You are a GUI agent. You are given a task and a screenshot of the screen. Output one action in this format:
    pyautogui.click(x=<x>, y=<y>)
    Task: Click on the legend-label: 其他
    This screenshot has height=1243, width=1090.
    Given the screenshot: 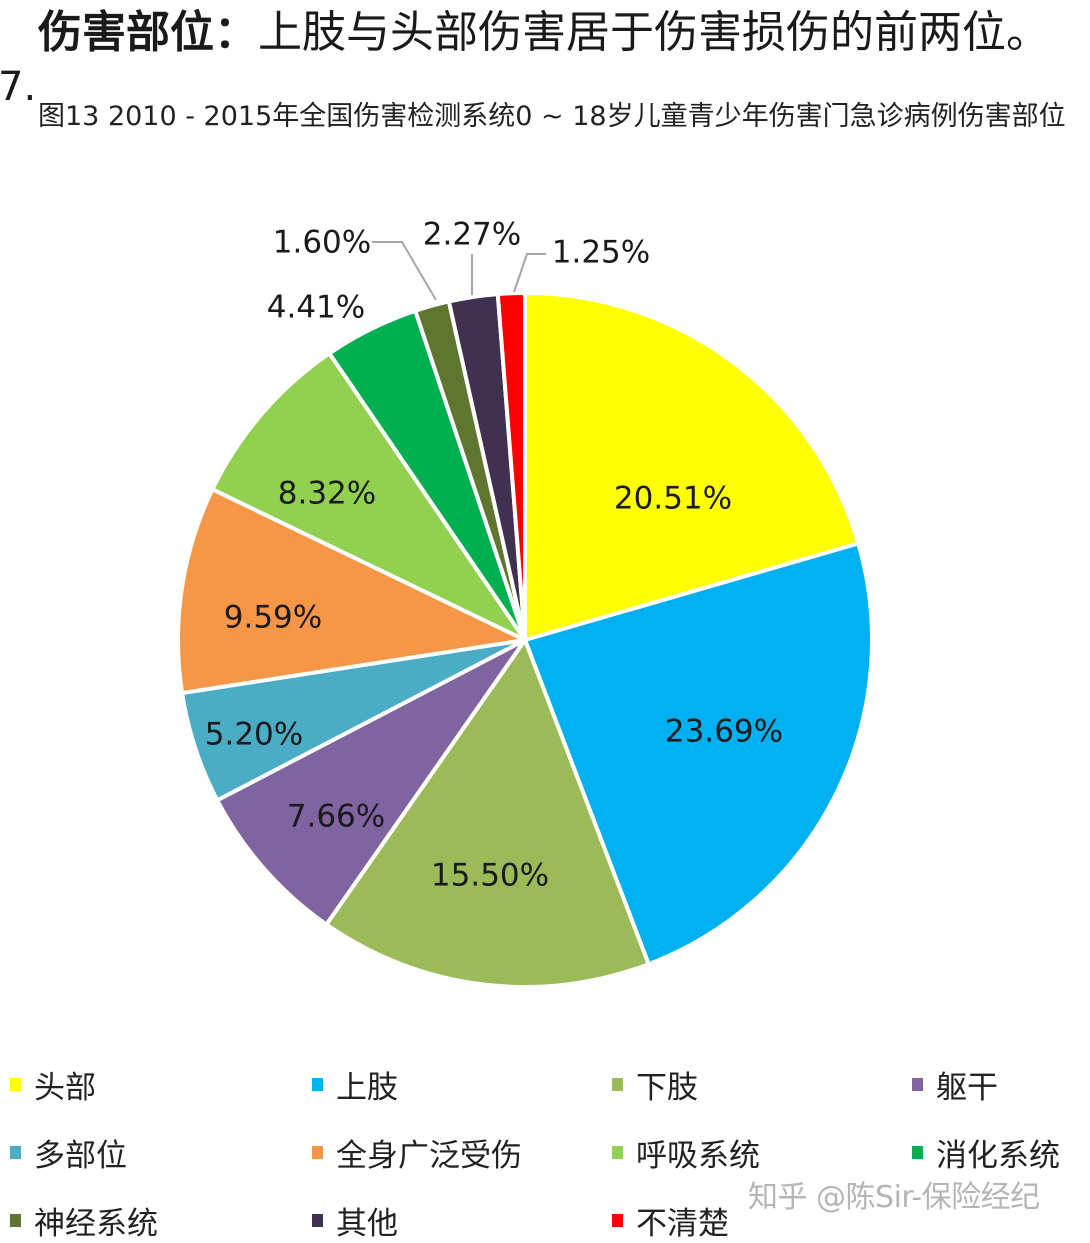 What is the action you would take?
    pyautogui.click(x=367, y=1224)
    